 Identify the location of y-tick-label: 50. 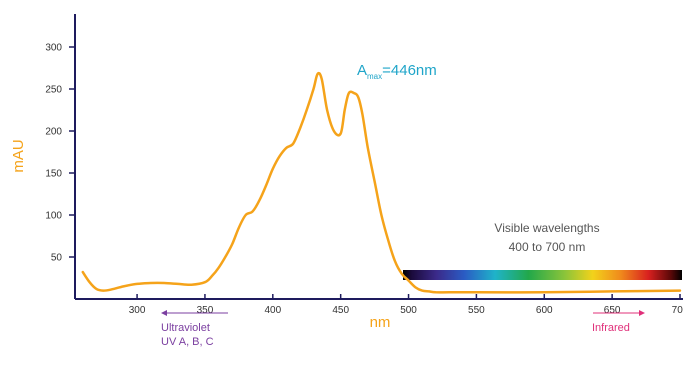
(57, 258).